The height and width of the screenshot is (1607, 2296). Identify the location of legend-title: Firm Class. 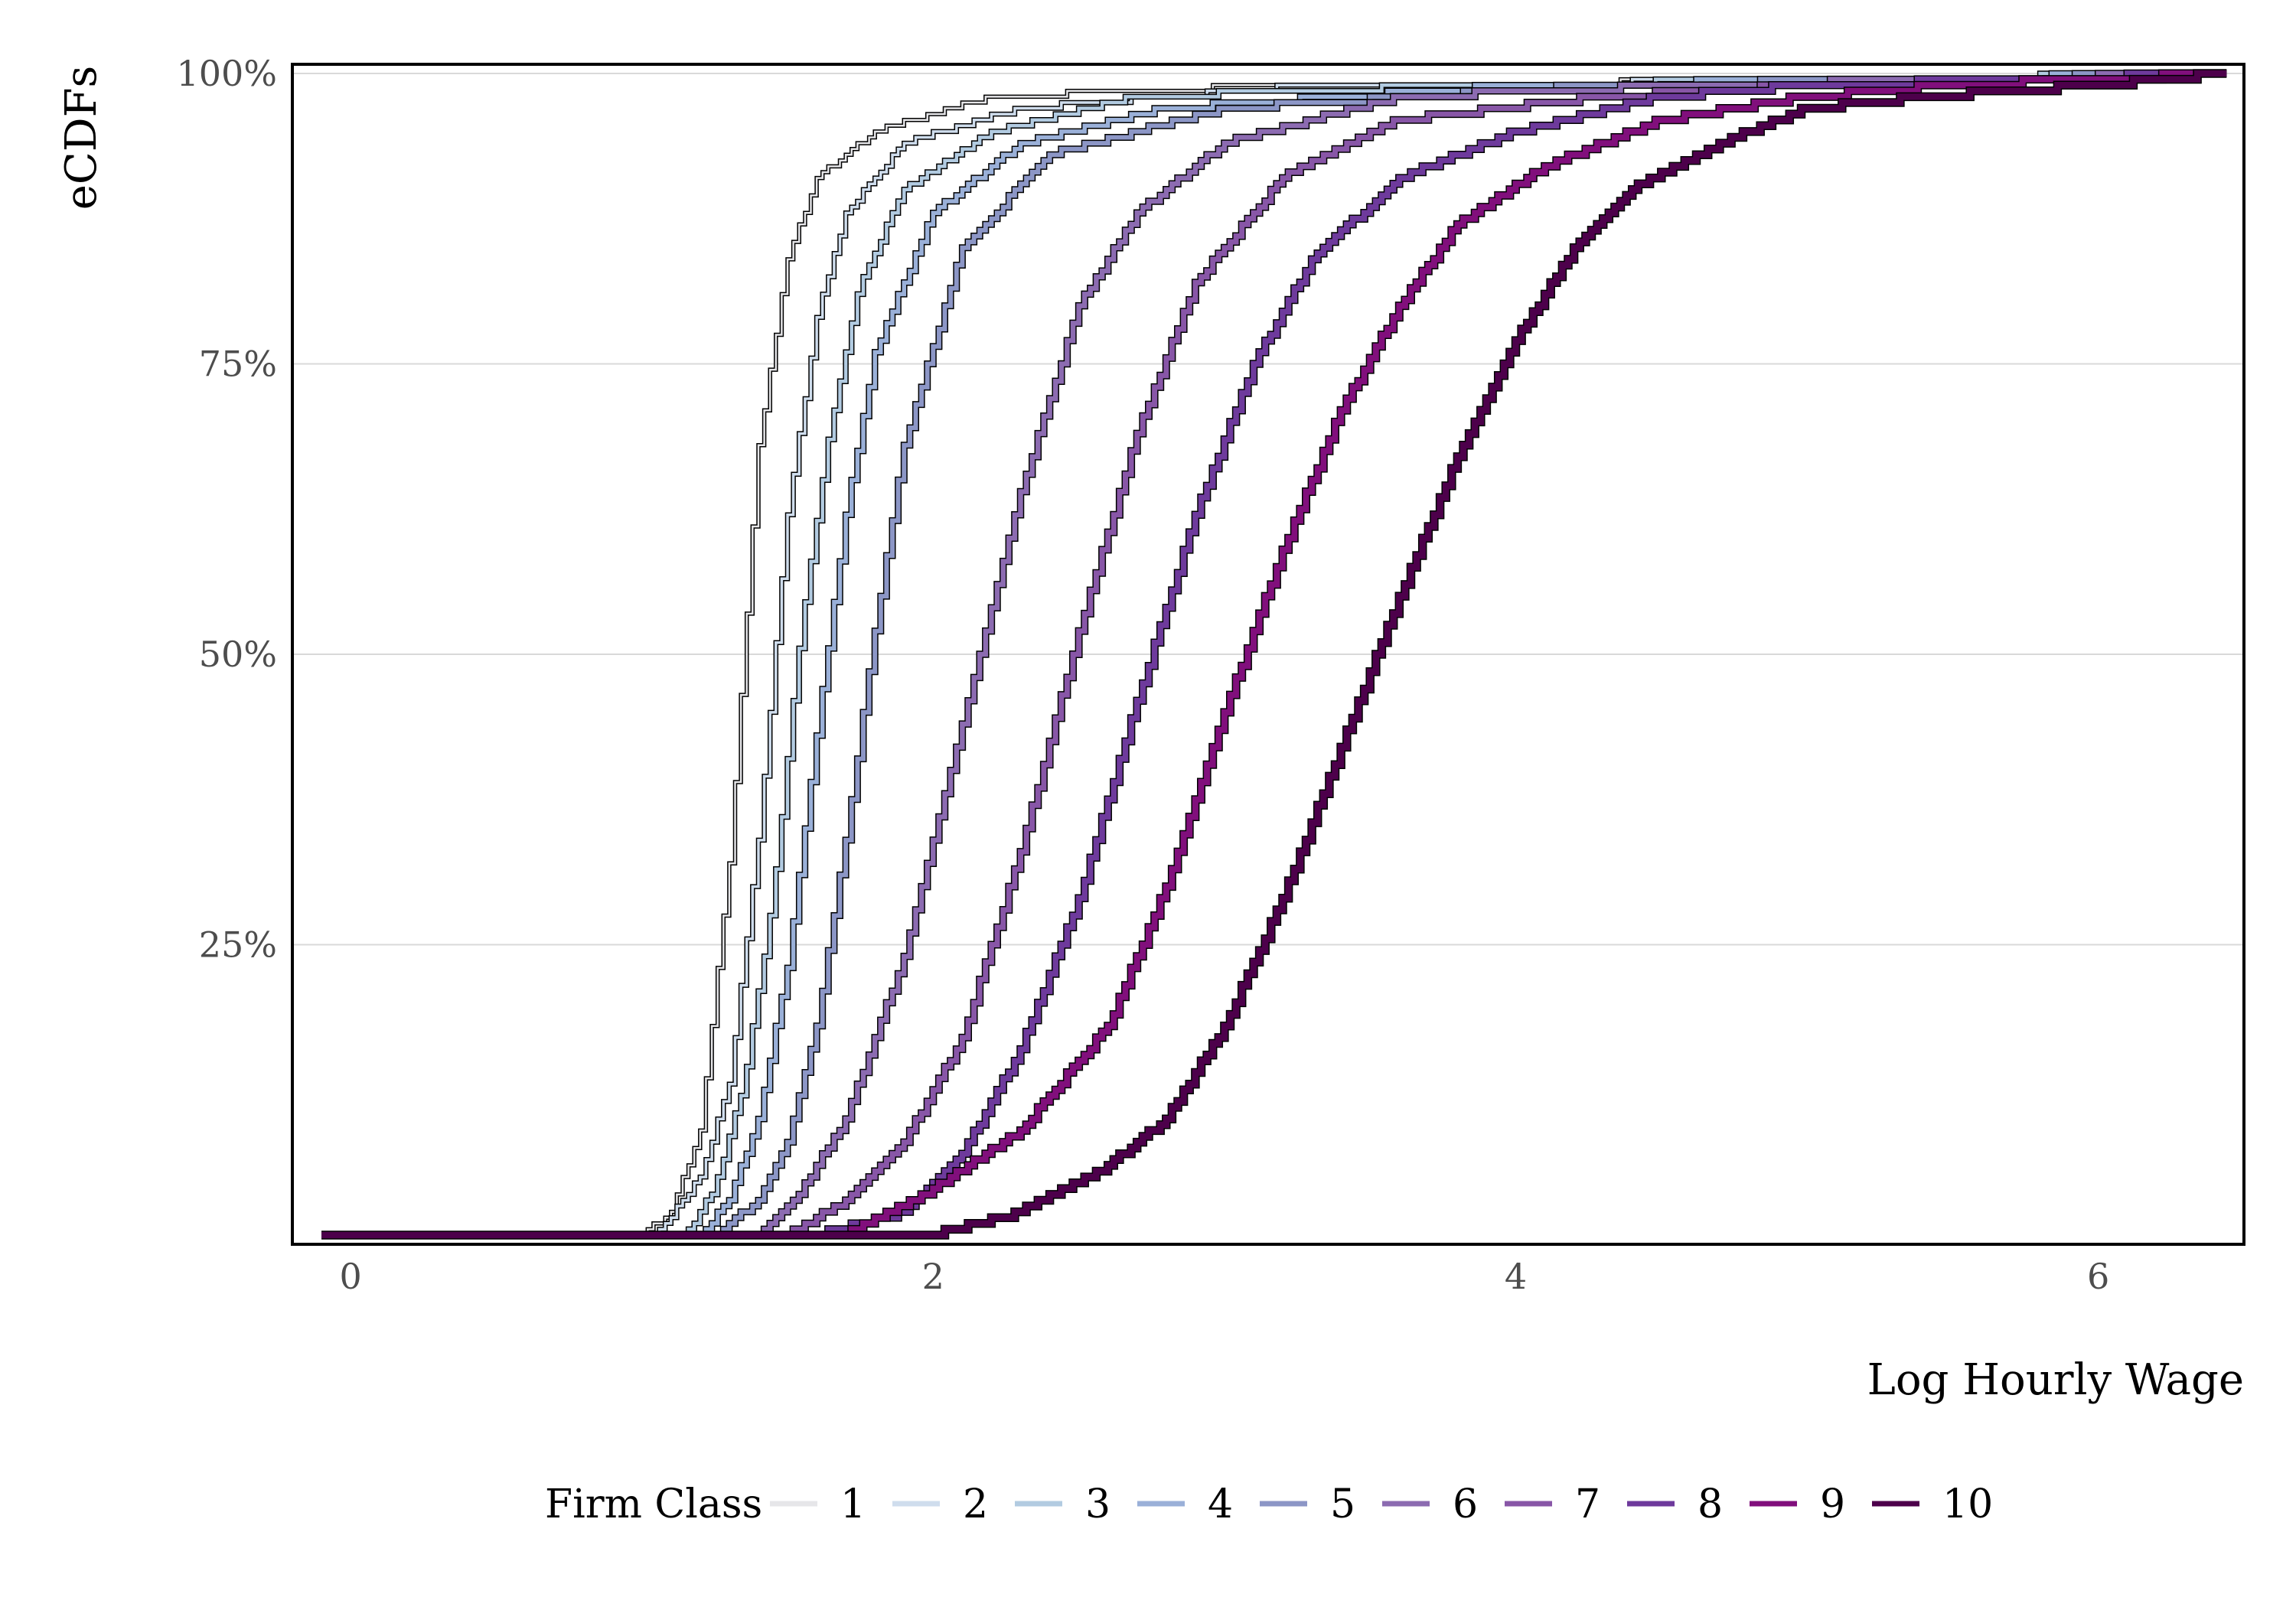
(653, 1504).